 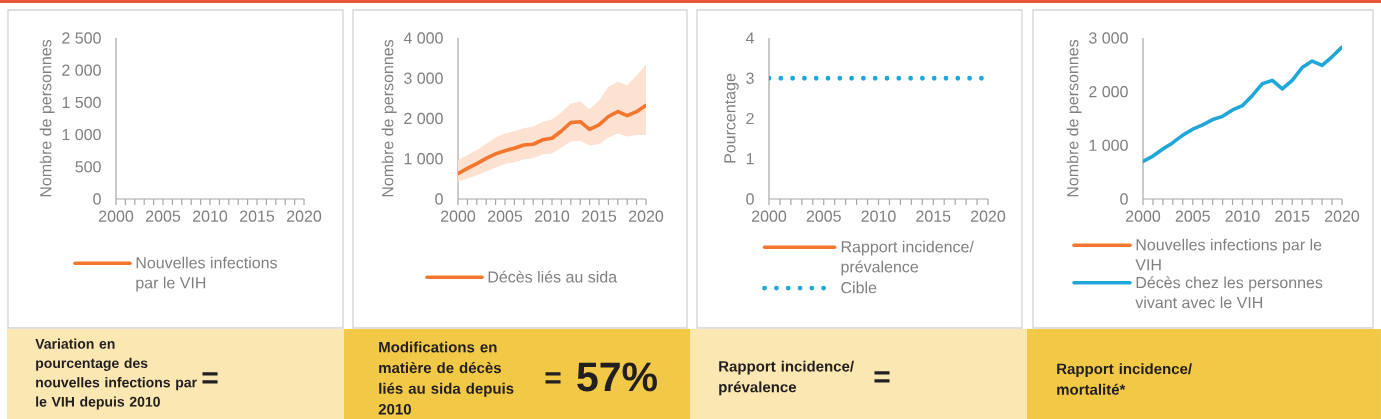 I want to click on y-tick-label: 4 000, so click(x=423, y=38).